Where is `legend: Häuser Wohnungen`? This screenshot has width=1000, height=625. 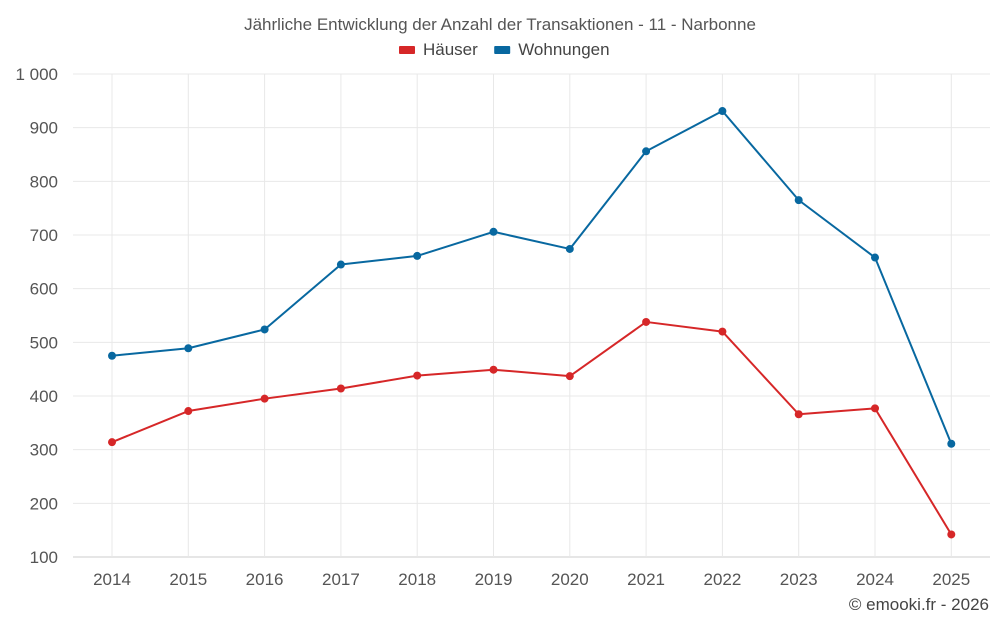
legend: Häuser Wohnungen is located at coordinates (504, 49).